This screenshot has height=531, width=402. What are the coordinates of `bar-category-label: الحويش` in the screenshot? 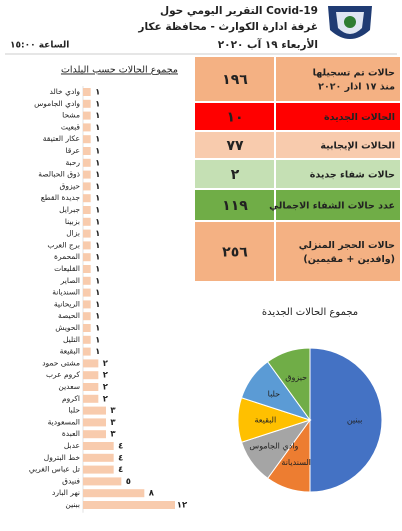 It's located at (67, 327).